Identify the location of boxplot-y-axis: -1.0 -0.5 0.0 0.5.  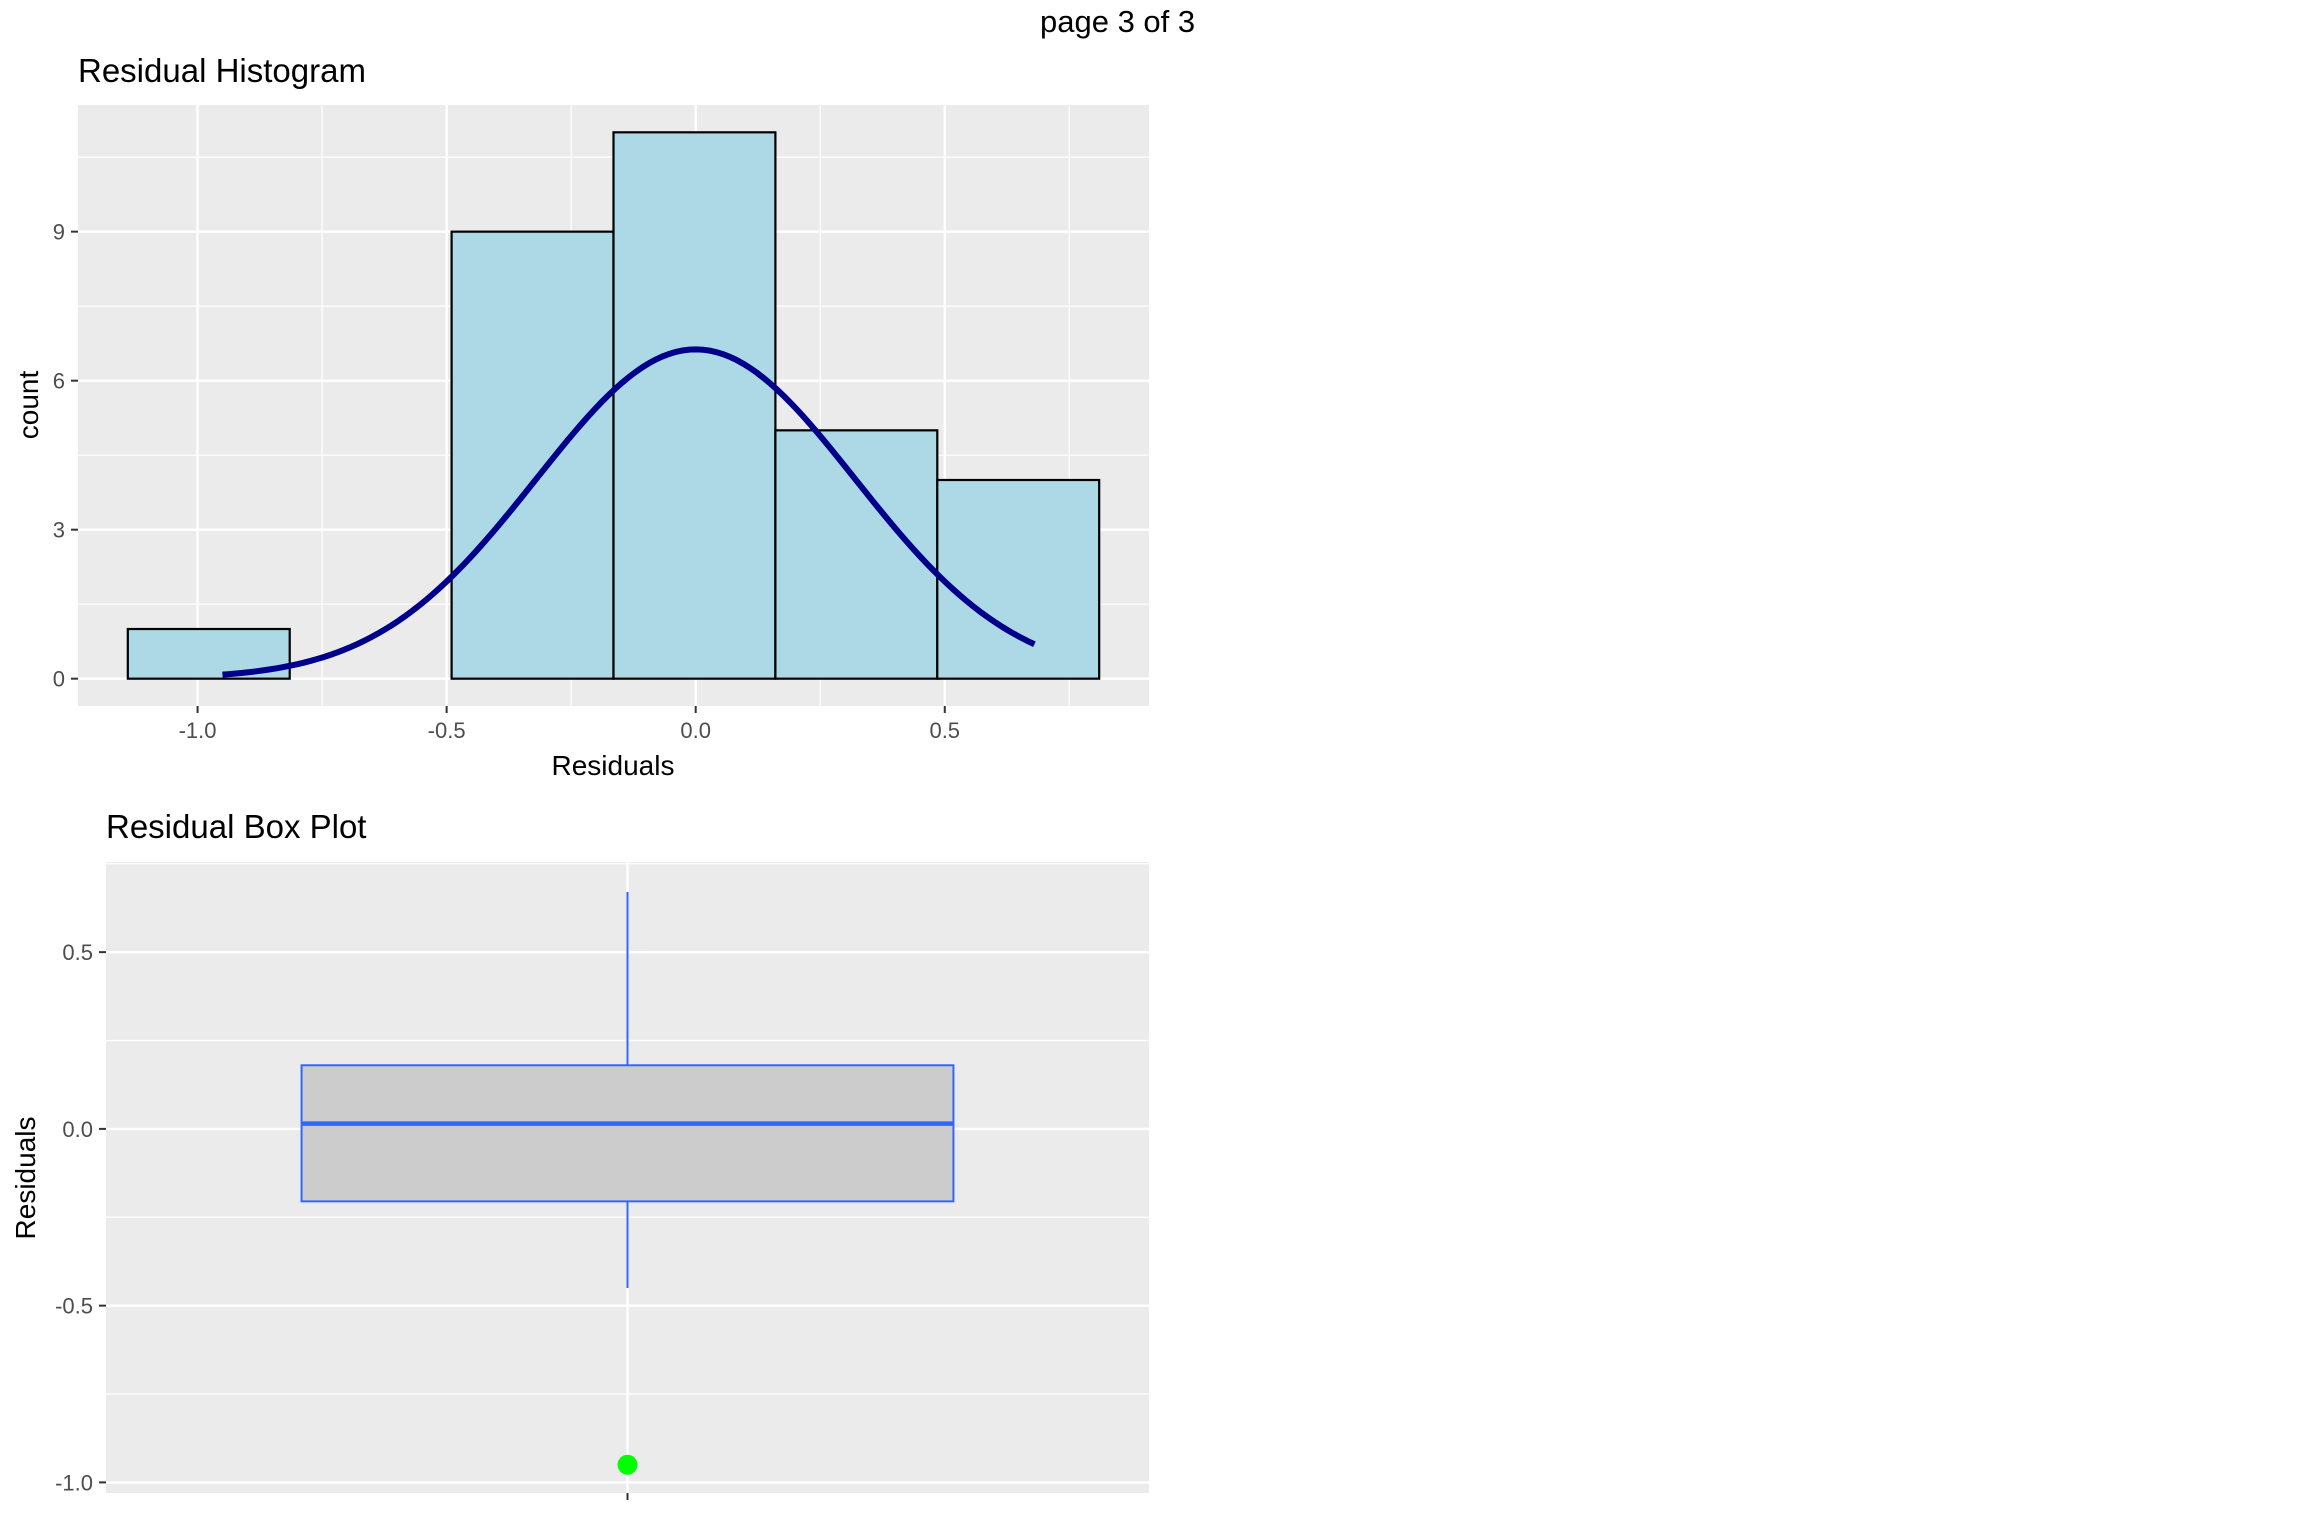
(80, 1217).